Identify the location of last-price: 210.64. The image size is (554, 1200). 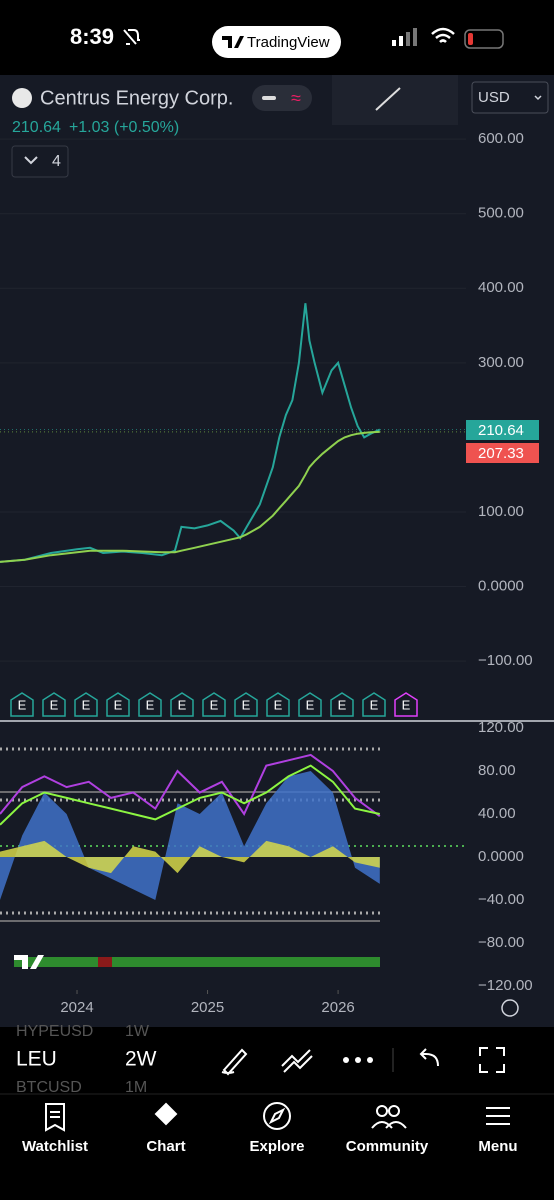
(36, 127).